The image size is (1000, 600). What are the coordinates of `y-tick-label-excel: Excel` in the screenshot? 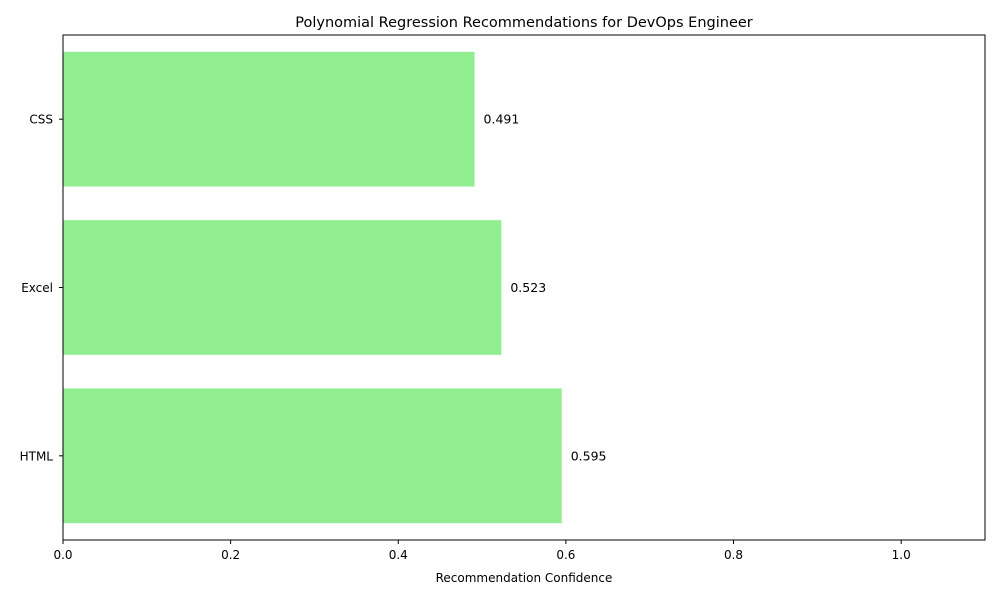 It's located at (37, 288).